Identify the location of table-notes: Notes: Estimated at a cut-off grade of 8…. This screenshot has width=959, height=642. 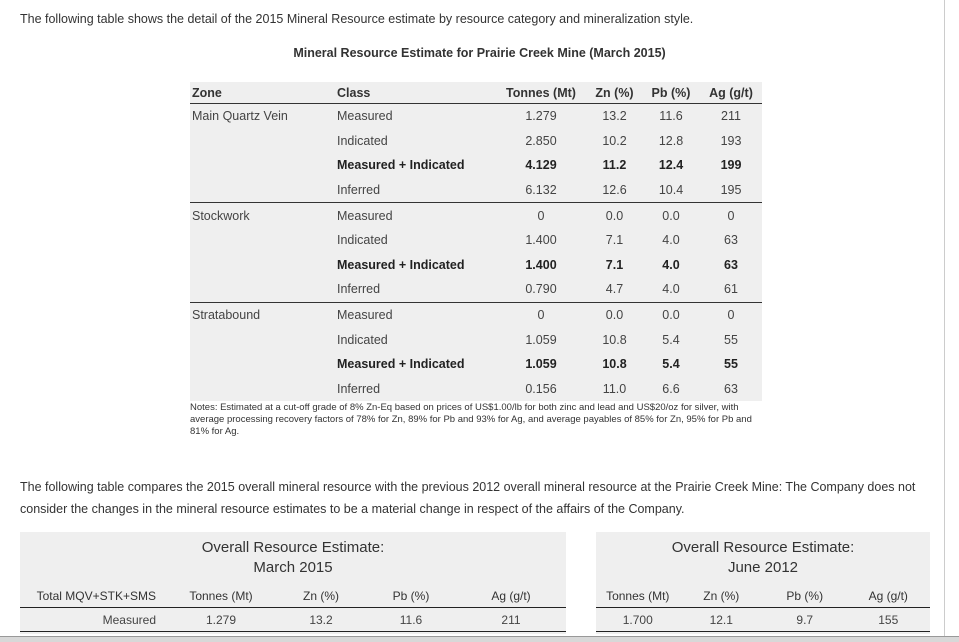
(471, 419).